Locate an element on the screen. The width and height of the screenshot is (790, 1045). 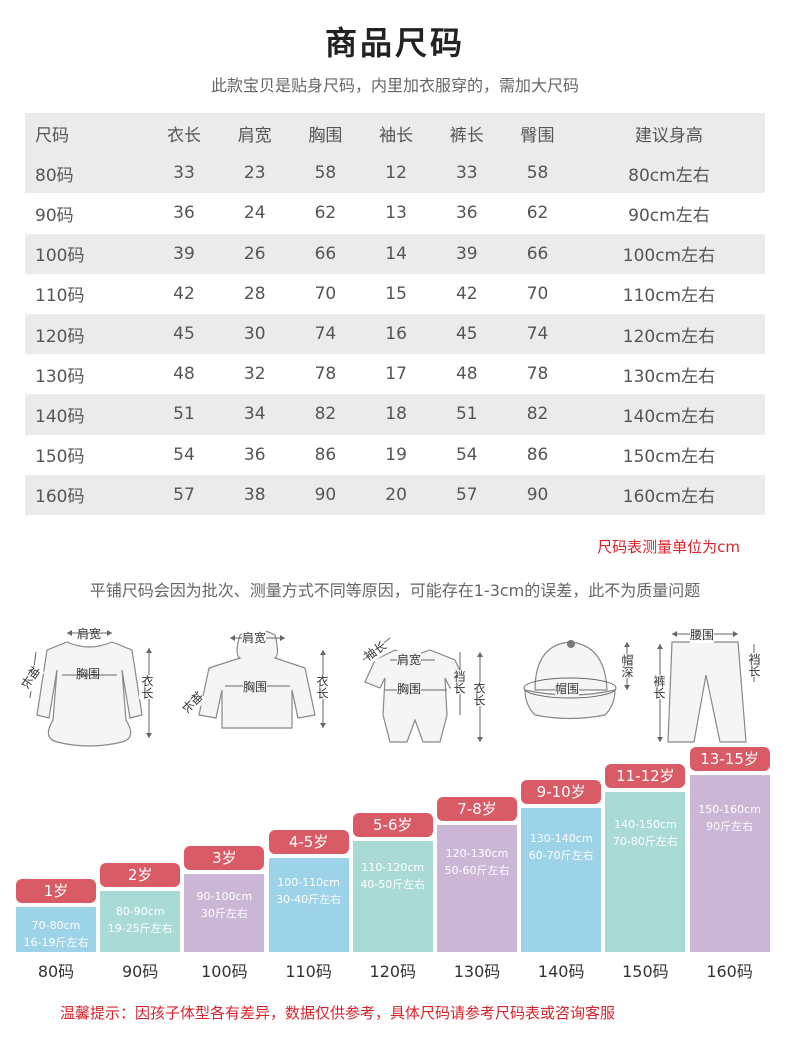
table-cell: 24 is located at coordinates (254, 213).